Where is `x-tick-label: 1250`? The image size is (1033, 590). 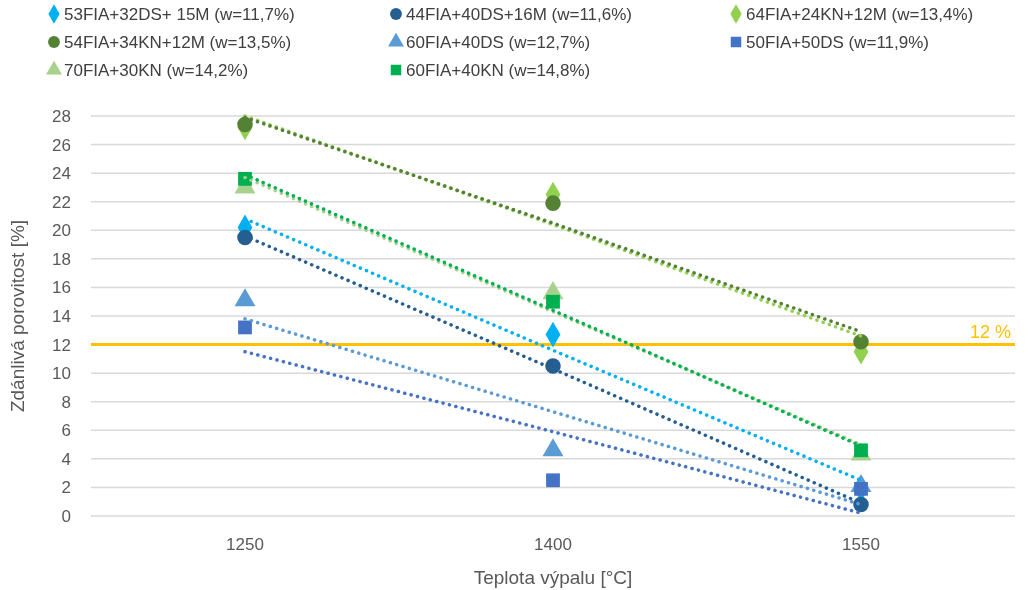
x-tick-label: 1250 is located at coordinates (245, 544).